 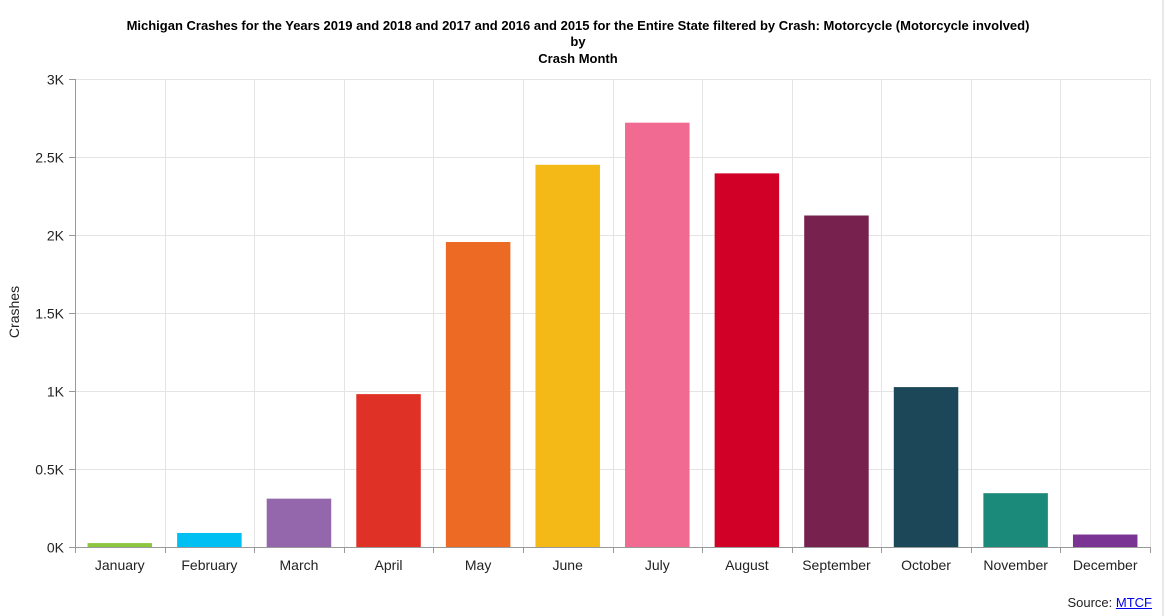 What do you see at coordinates (56, 548) in the screenshot?
I see `y-tick-label: 0K` at bounding box center [56, 548].